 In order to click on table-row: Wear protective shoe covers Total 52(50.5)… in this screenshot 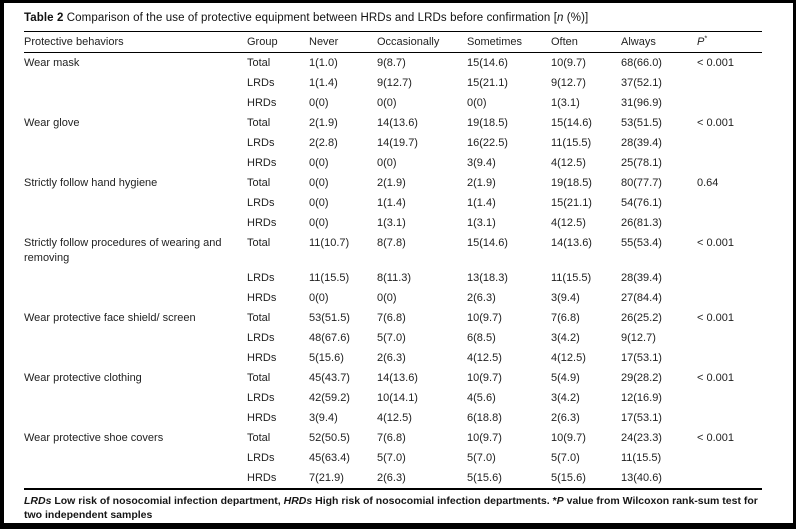, I will do `click(393, 438)`.